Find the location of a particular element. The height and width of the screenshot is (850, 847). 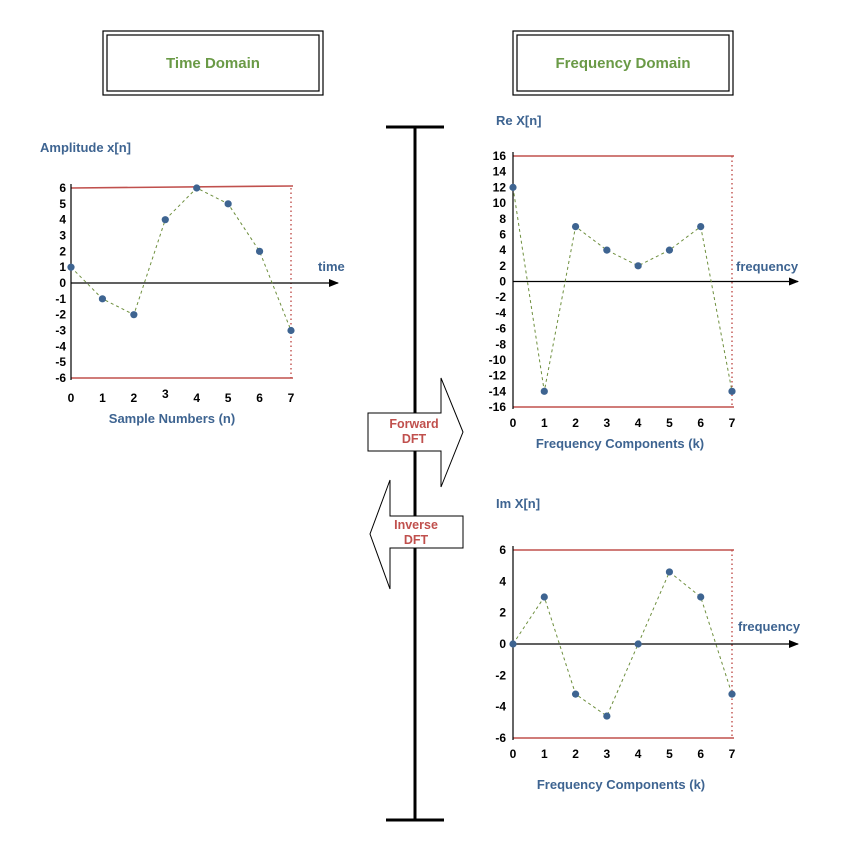

y-axis-title: Re X[n] is located at coordinates (519, 120).